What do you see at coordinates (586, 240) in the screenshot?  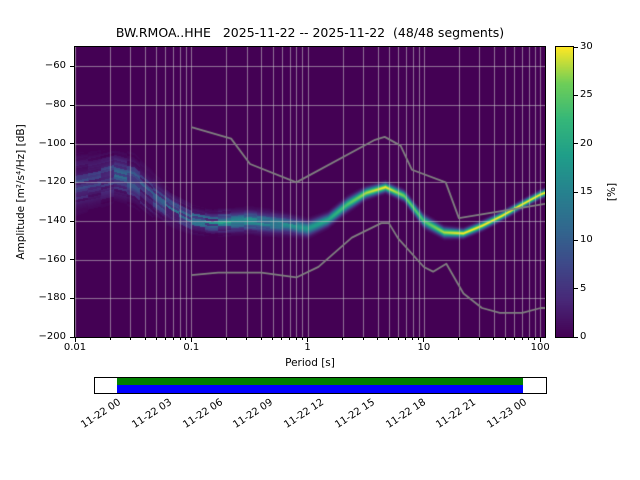 I see `colorbar-tick-label: 10` at bounding box center [586, 240].